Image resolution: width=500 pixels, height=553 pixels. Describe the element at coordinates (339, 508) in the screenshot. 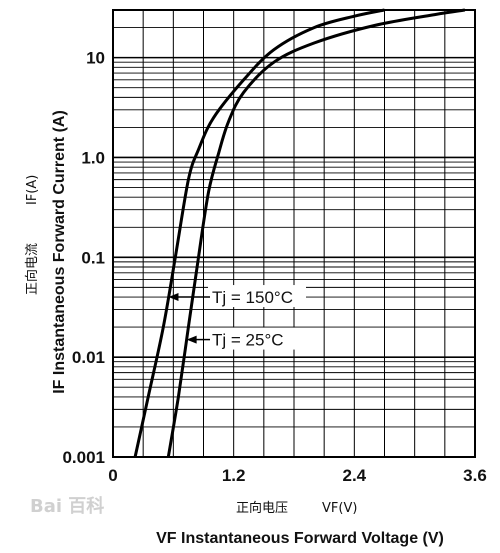

I see `x-axis-symbol: VF(V)` at that location.